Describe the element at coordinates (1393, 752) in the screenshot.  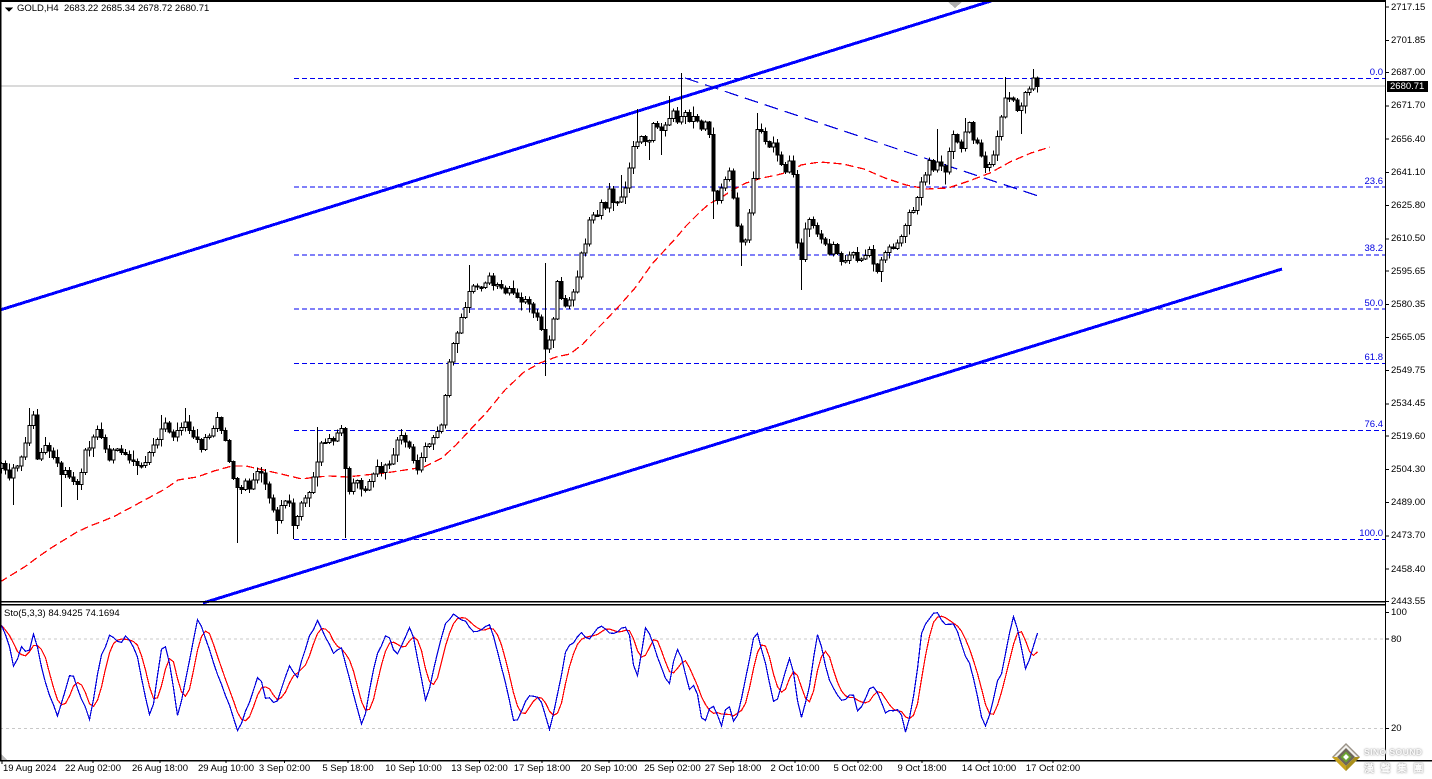
I see `svg-text: SINO SOUND` at that location.